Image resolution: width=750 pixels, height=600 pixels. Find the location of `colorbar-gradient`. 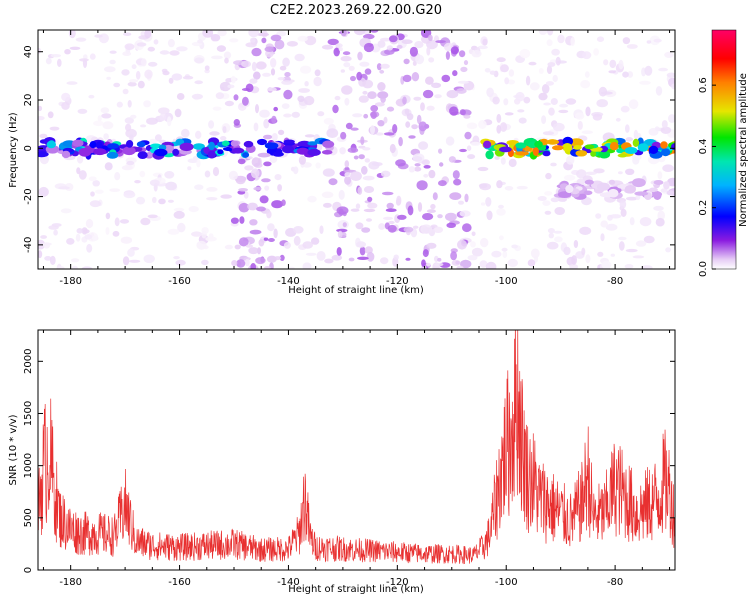

colorbar-gradient is located at coordinates (724, 149).